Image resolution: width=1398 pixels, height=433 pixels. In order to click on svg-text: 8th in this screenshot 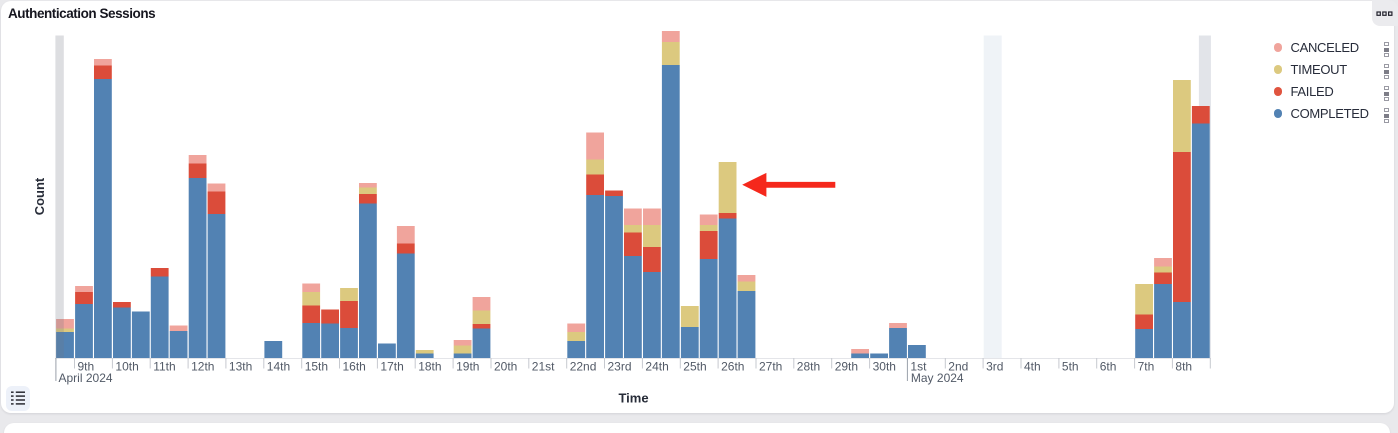, I will do `click(1183, 366)`.